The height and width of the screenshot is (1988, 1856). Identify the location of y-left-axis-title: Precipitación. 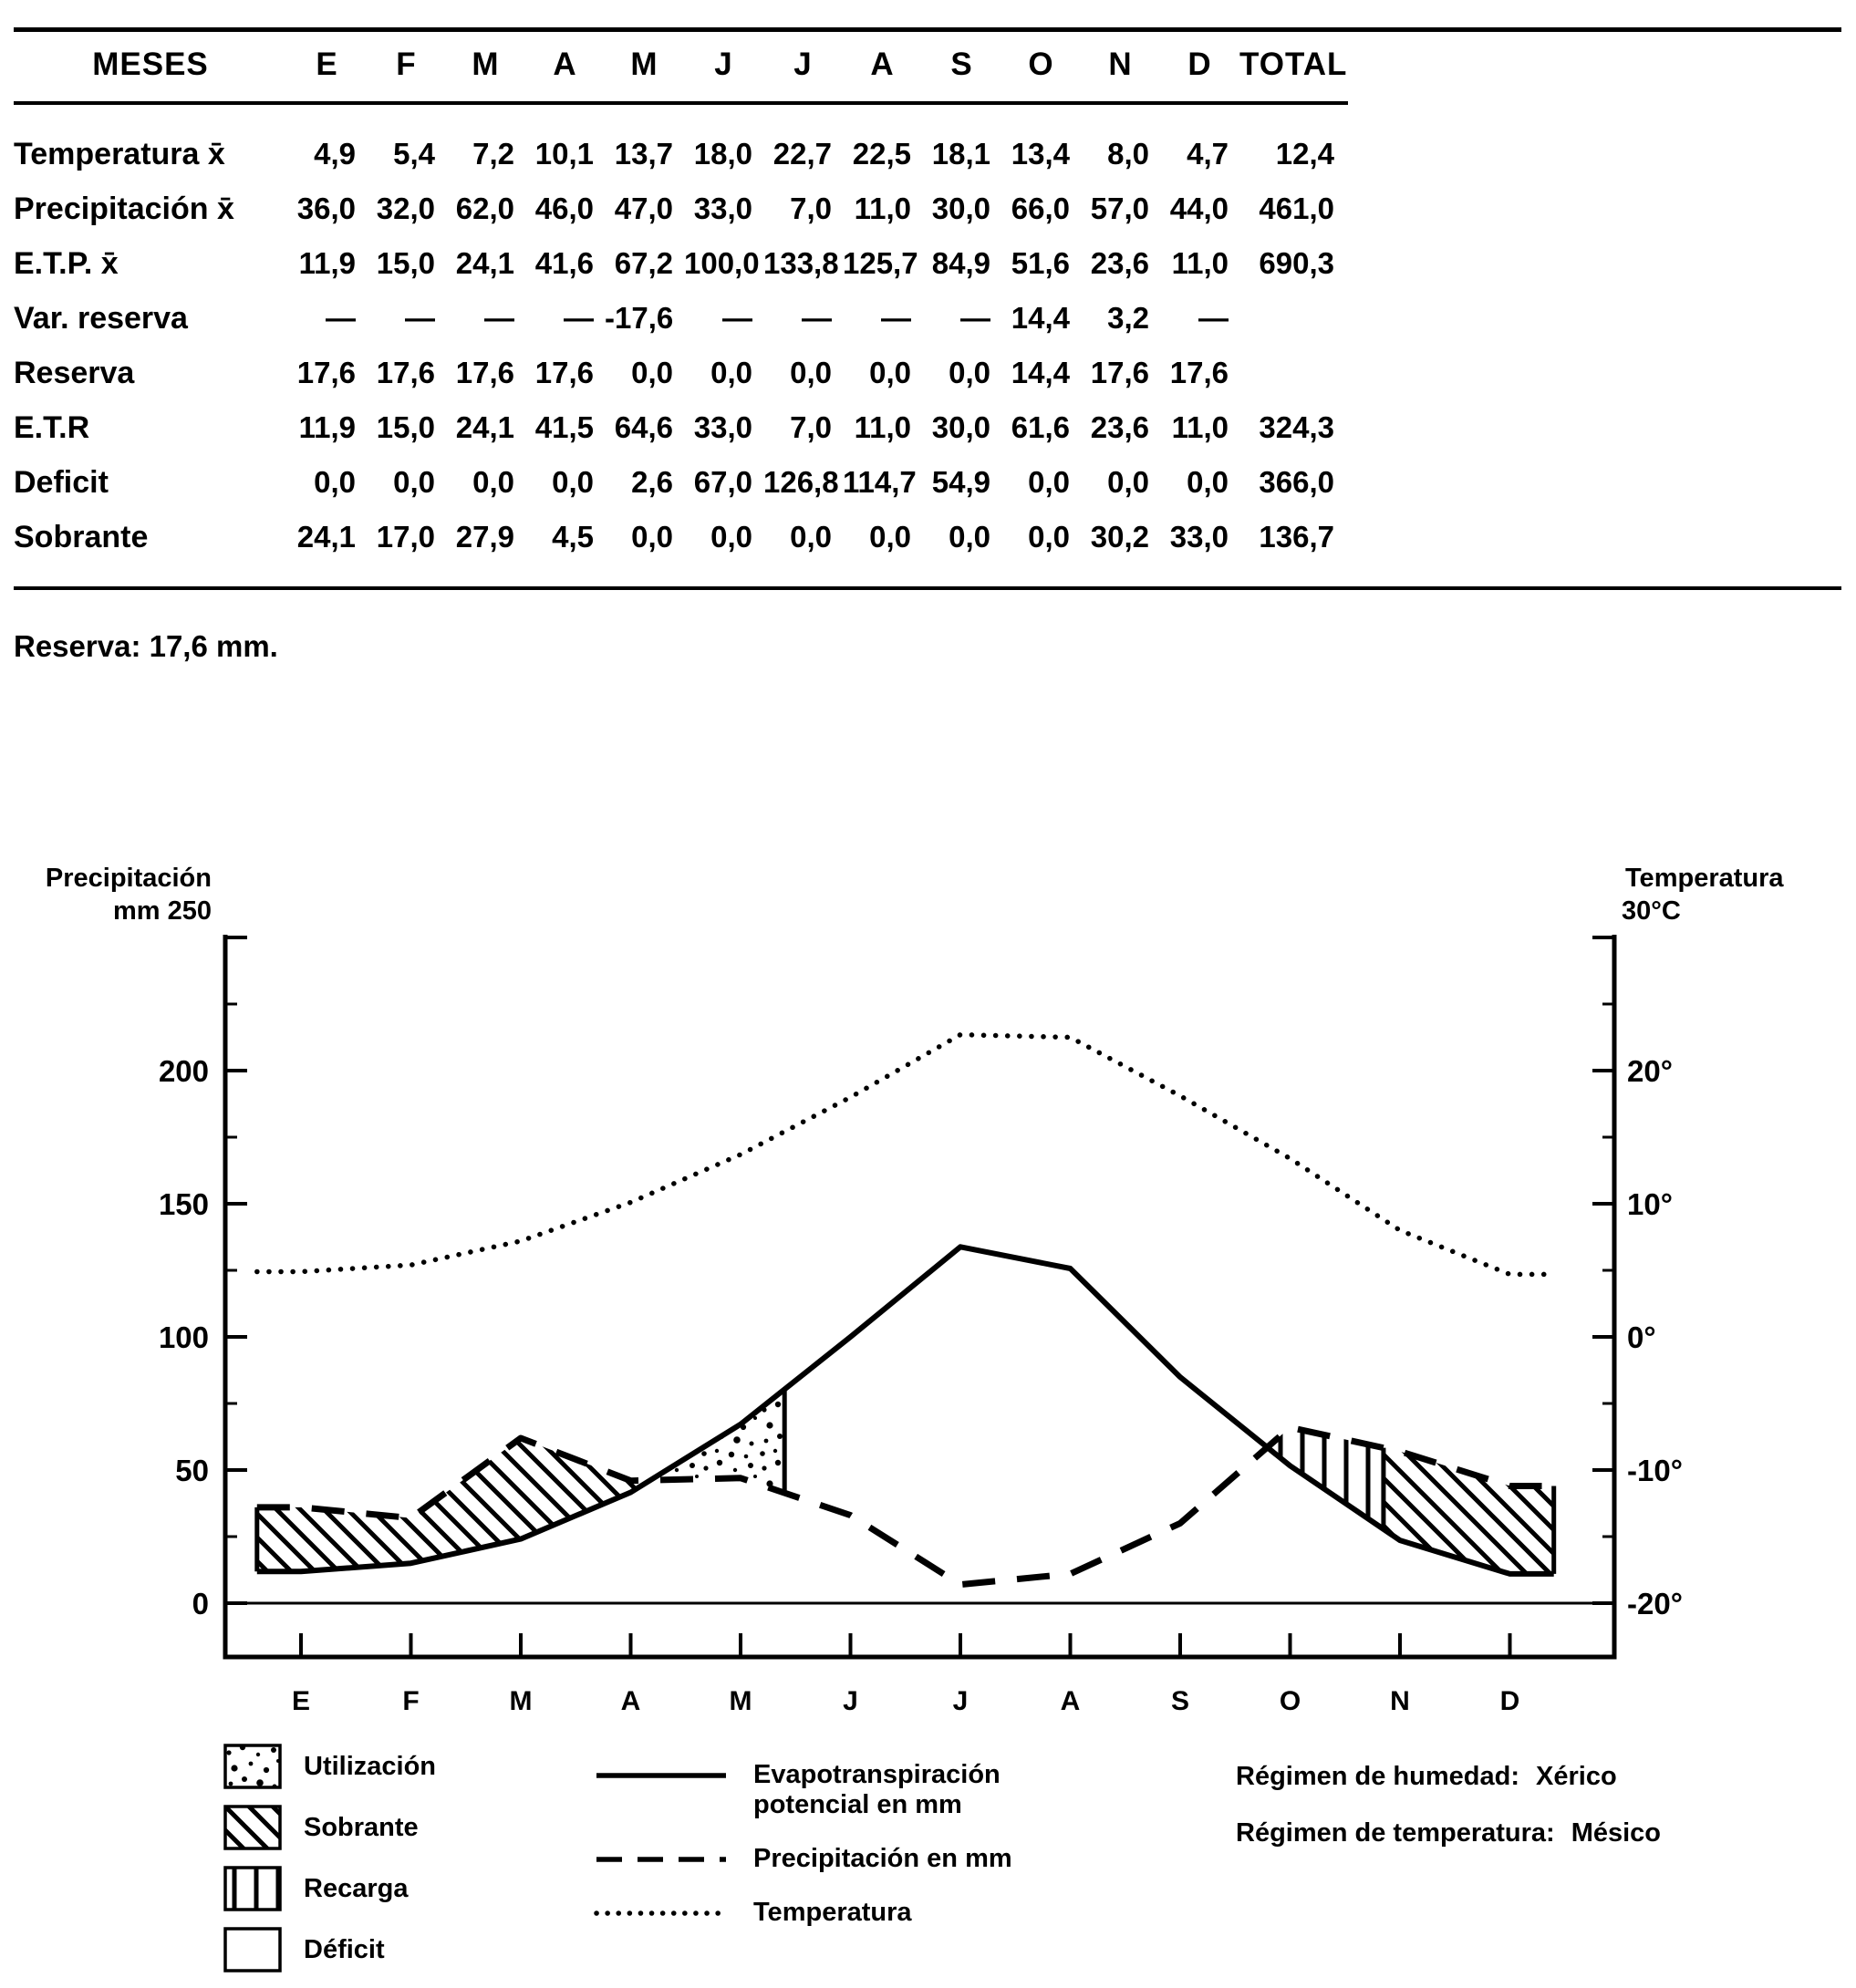
(129, 878).